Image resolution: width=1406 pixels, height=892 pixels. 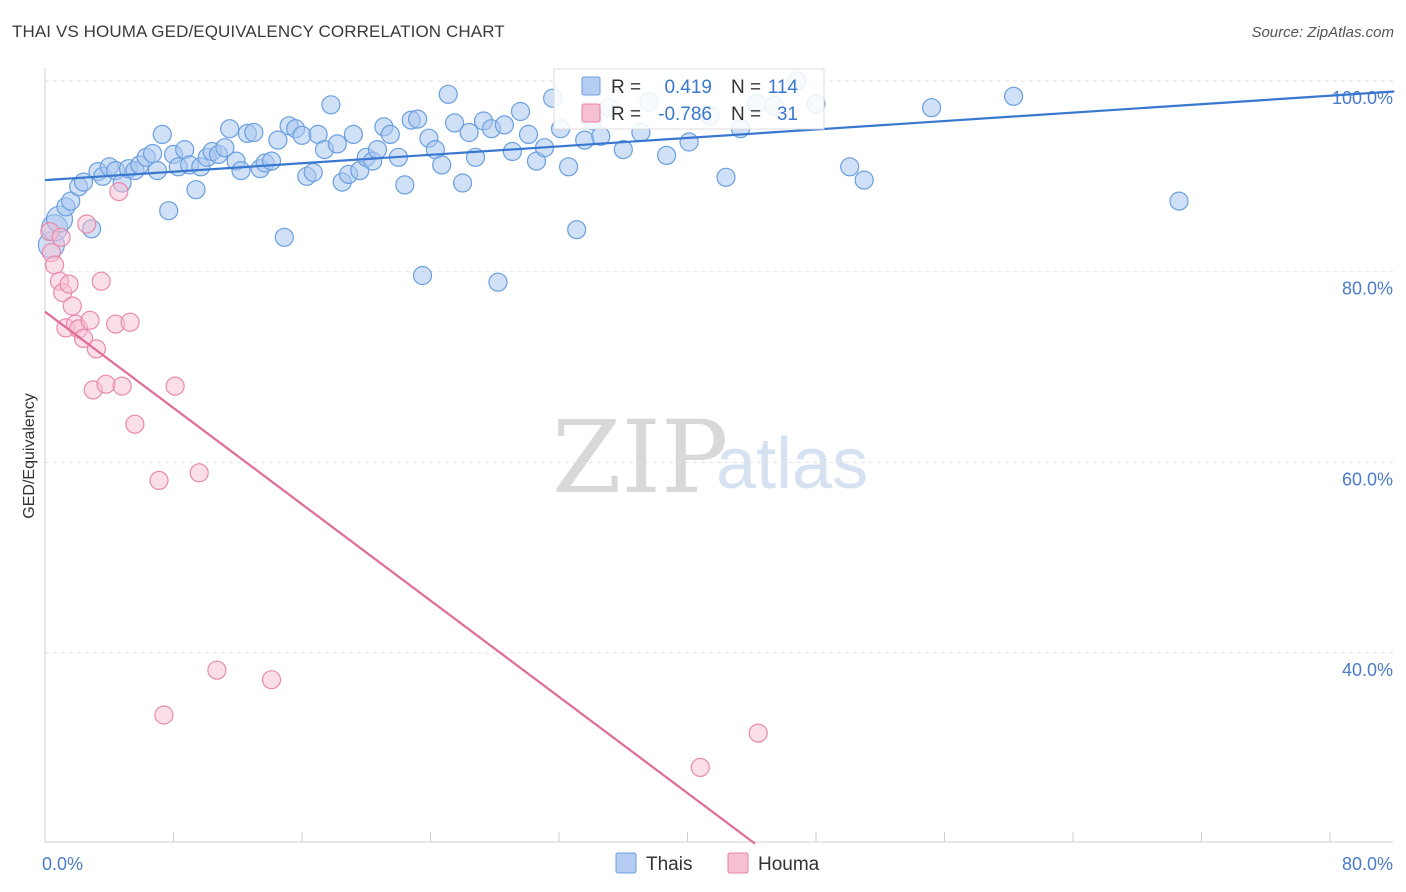 What do you see at coordinates (719, 136) in the screenshot?
I see `thais-trend-line` at bounding box center [719, 136].